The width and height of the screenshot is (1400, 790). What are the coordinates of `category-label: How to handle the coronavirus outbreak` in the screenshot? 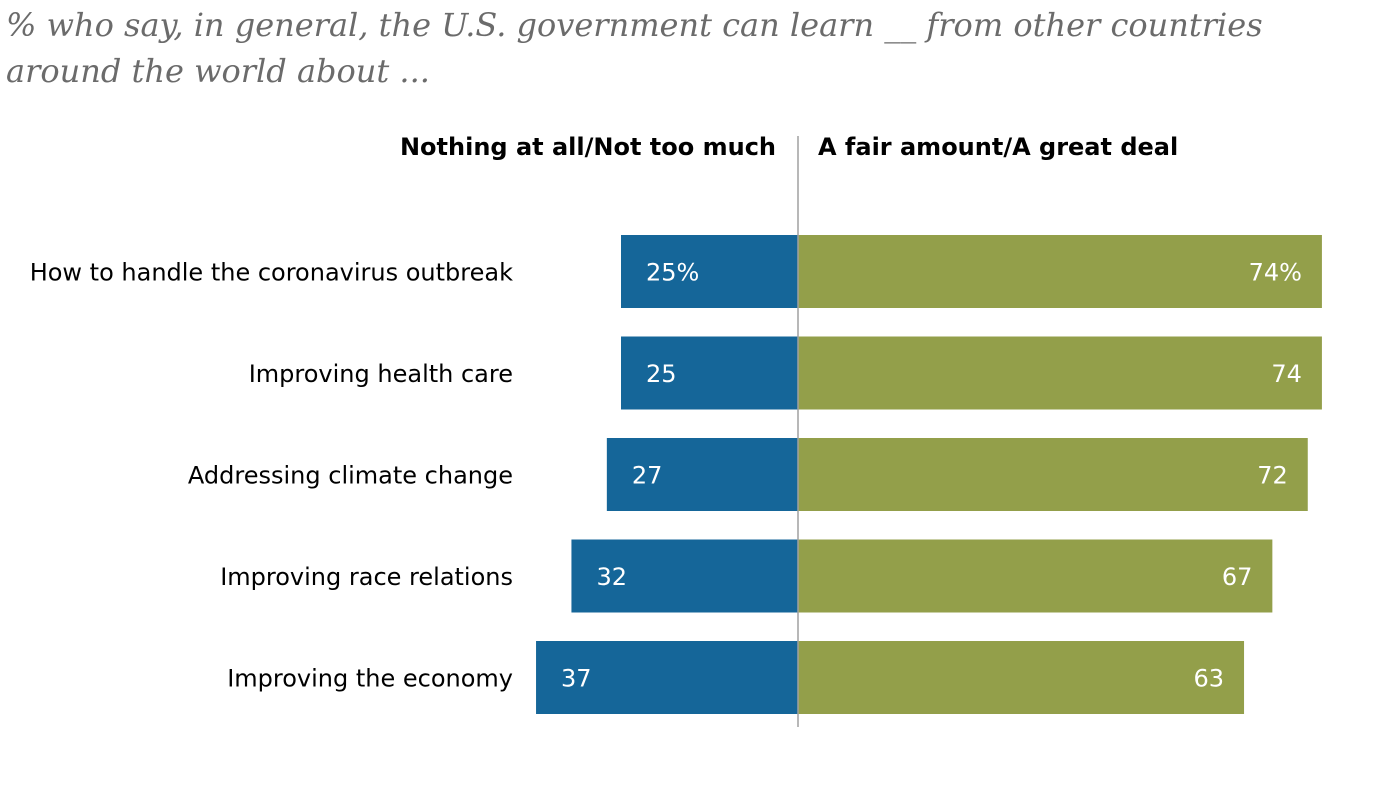 It's located at (271, 273).